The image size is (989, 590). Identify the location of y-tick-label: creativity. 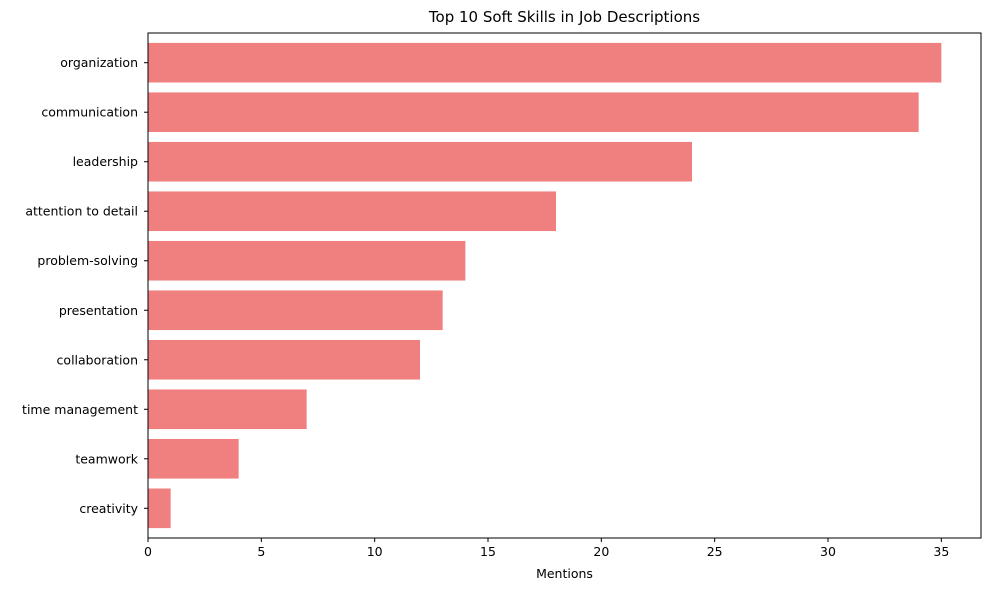
(108, 508).